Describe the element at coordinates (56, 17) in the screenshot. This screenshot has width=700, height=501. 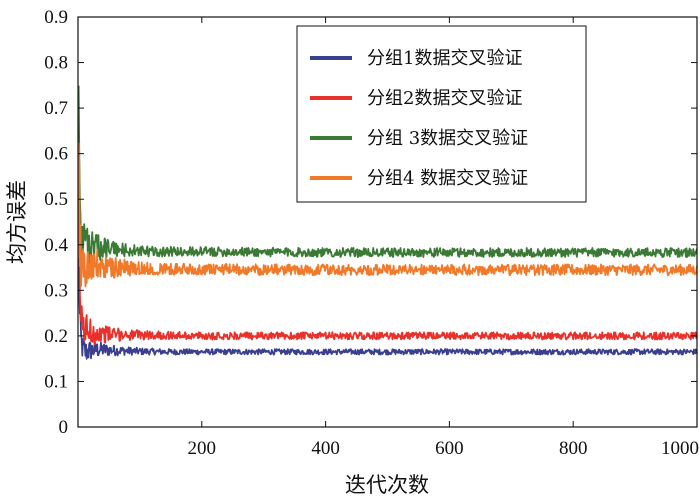
I see `y-tick-label: 0.9` at that location.